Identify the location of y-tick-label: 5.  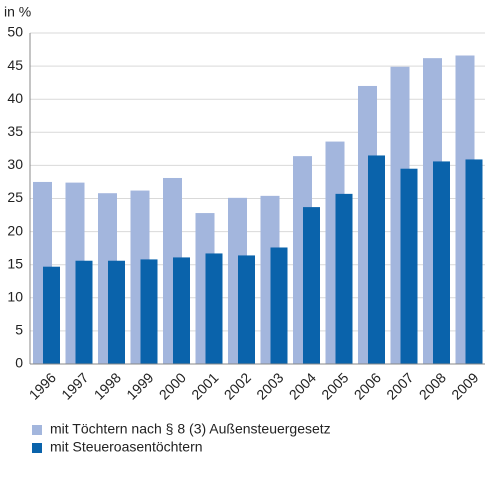
(19, 330).